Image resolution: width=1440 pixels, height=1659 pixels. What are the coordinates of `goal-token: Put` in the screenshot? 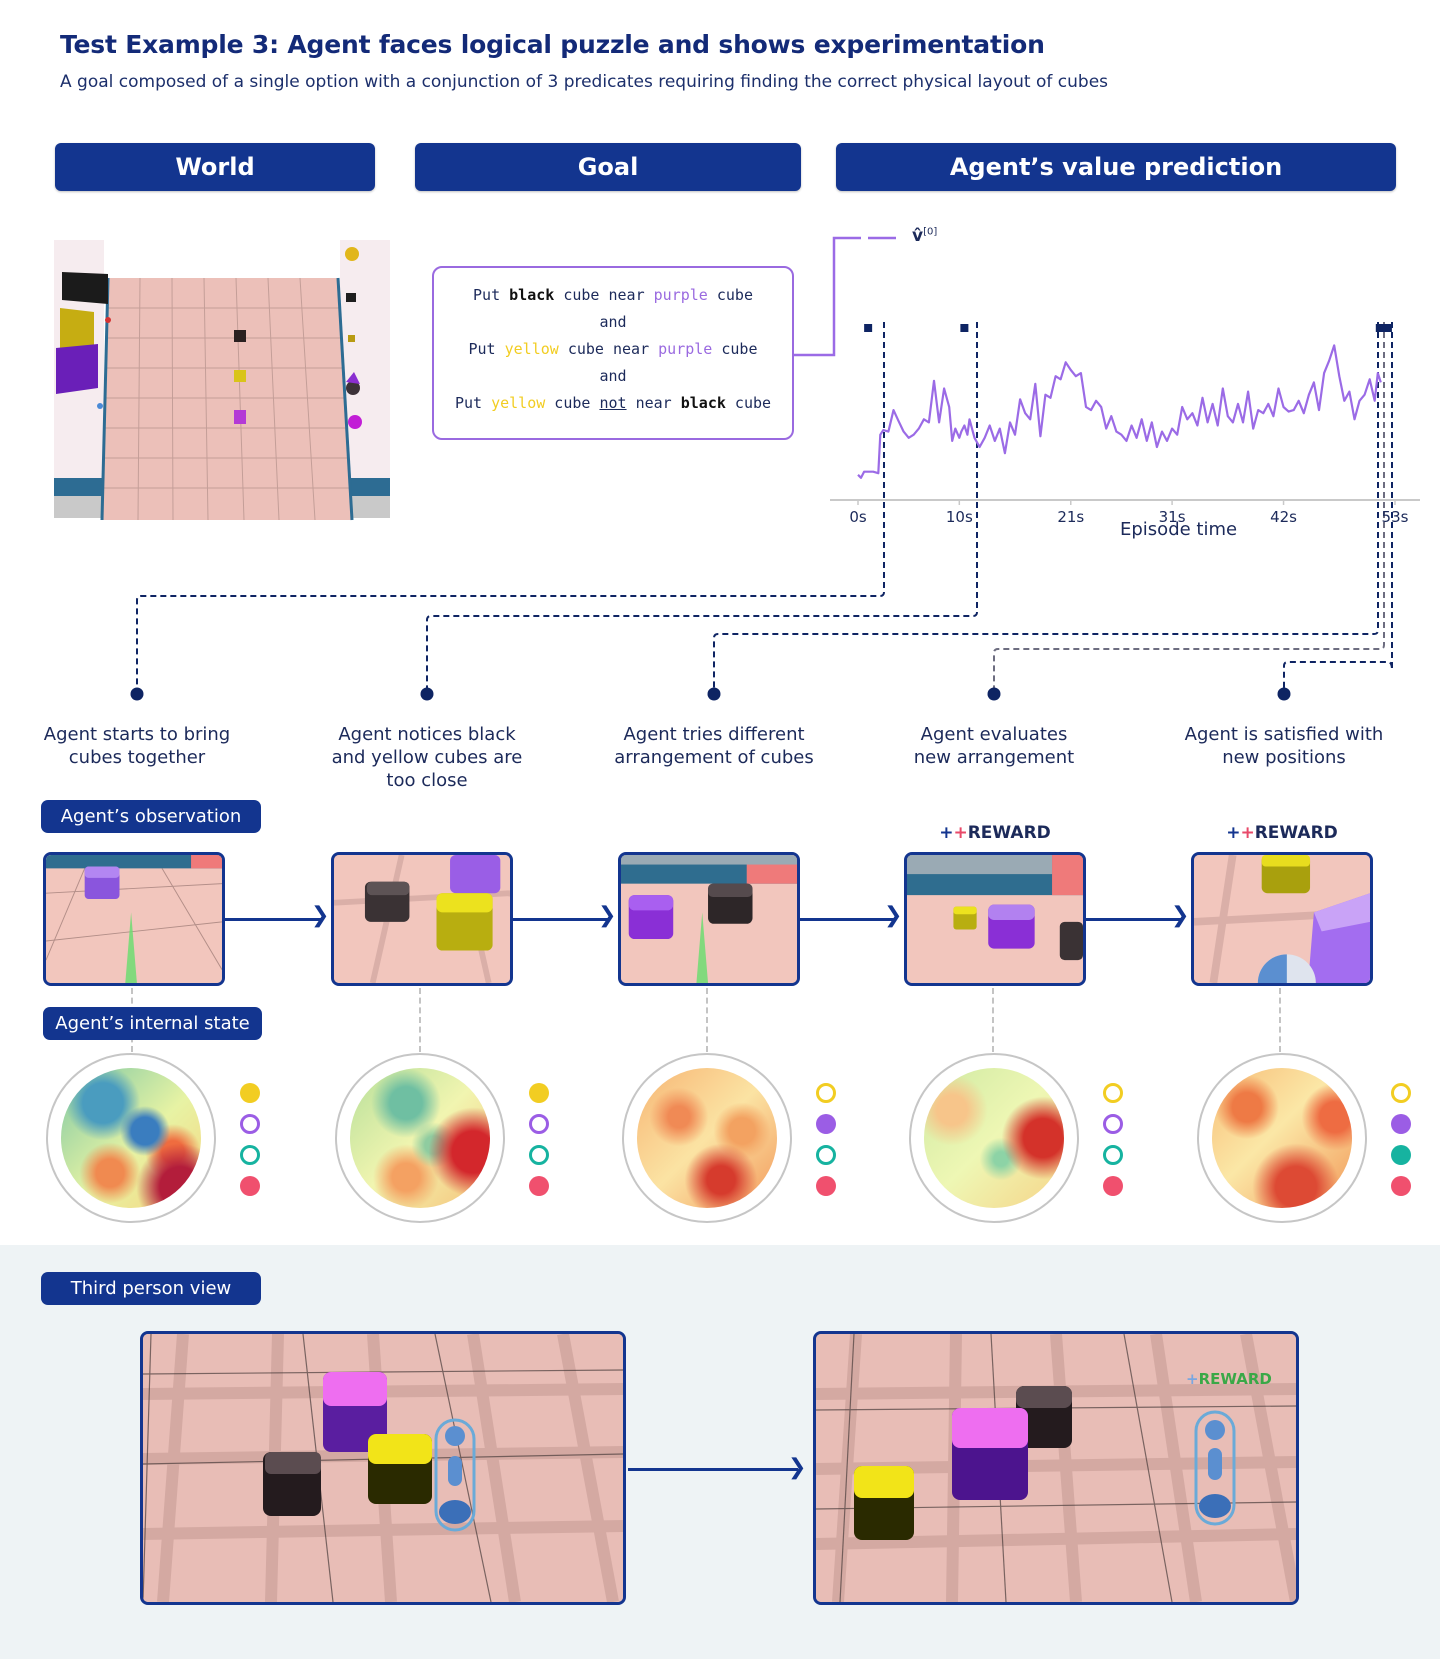 It's located at (491, 295).